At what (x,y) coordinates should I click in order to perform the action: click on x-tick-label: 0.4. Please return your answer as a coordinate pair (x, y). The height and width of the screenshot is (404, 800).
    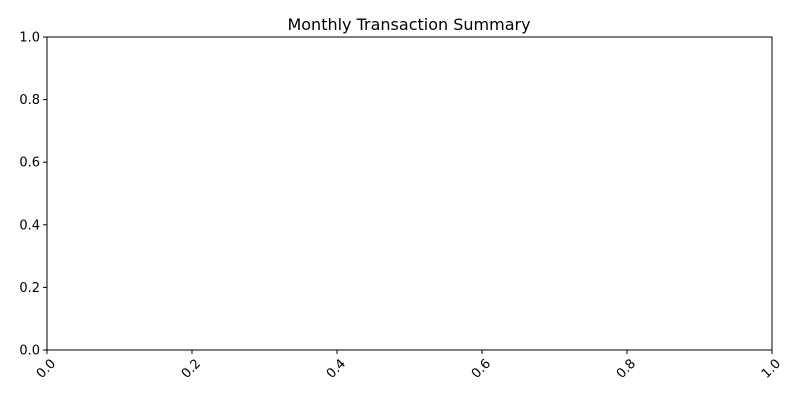
    Looking at the image, I should click on (336, 368).